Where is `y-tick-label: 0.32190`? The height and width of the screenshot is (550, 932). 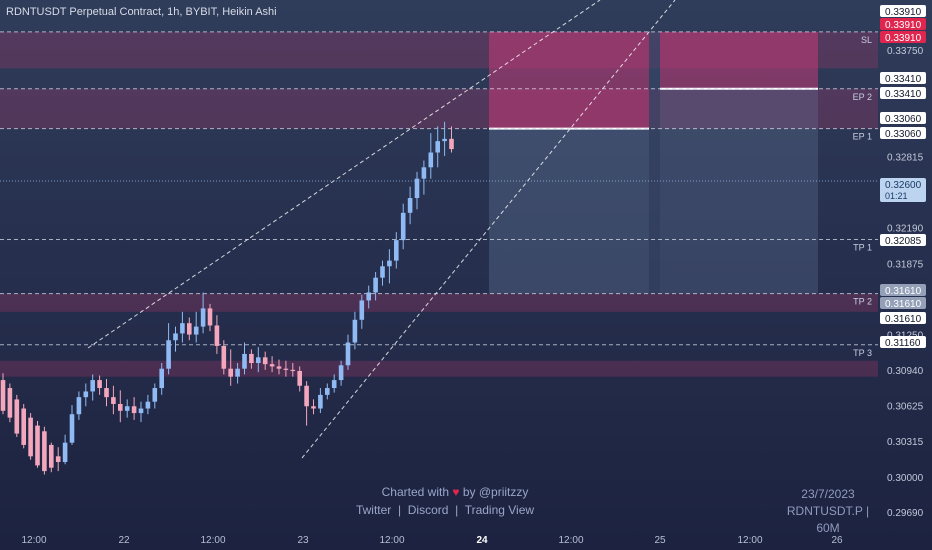
y-tick-label: 0.32190 is located at coordinates (905, 229).